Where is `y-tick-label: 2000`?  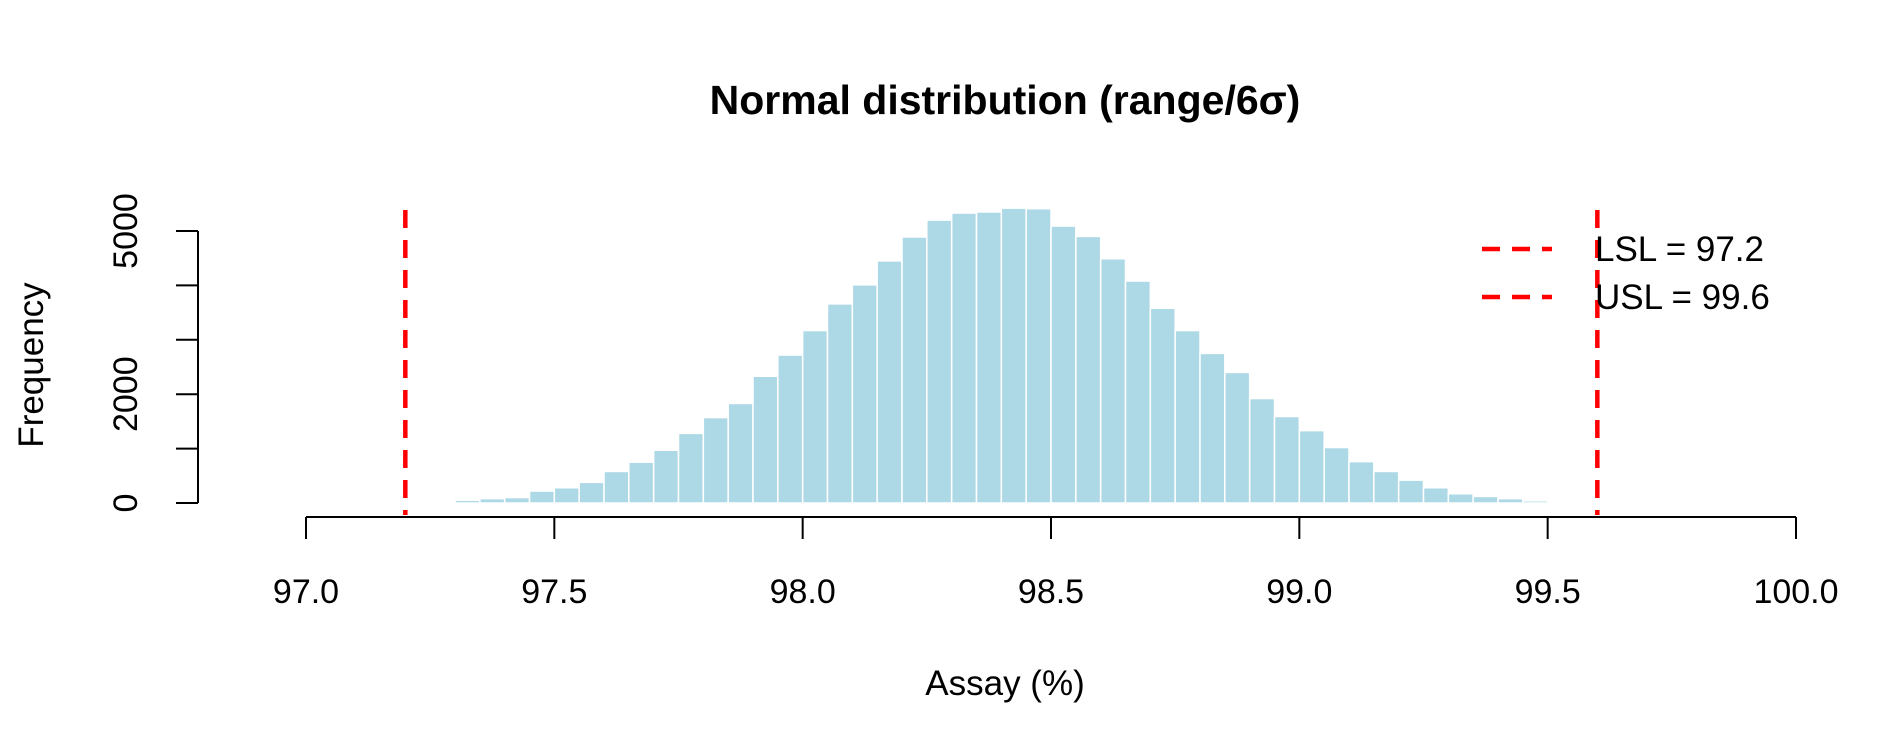 y-tick-label: 2000 is located at coordinates (126, 394).